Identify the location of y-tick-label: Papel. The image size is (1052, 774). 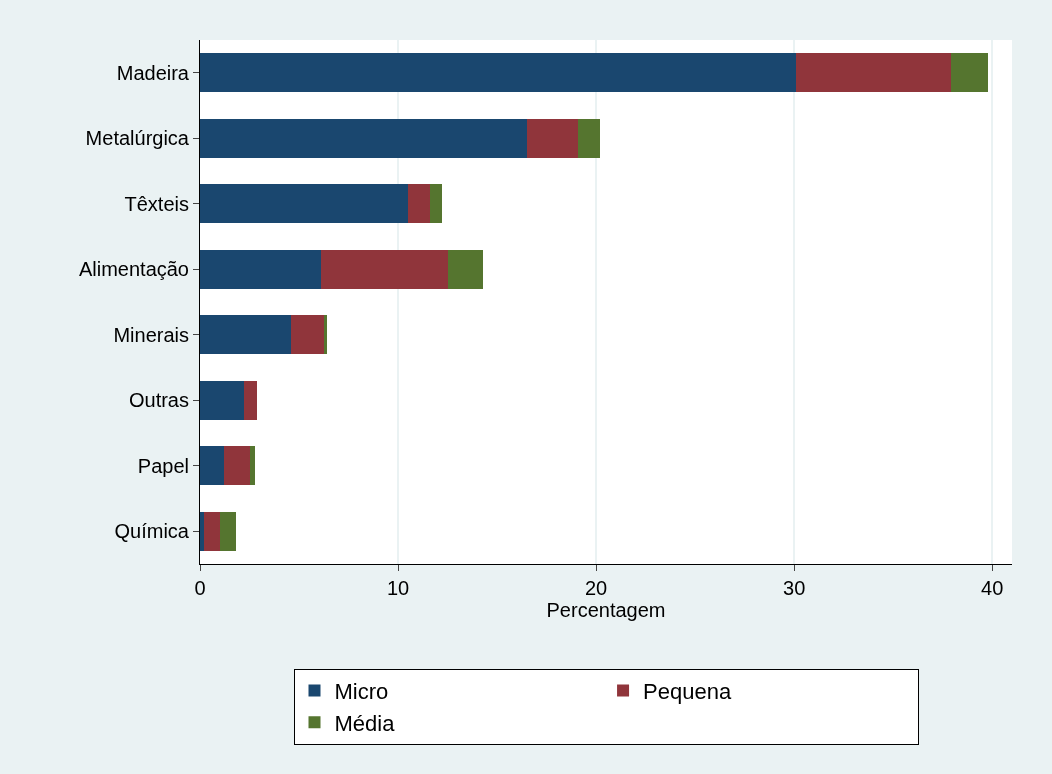
(163, 465).